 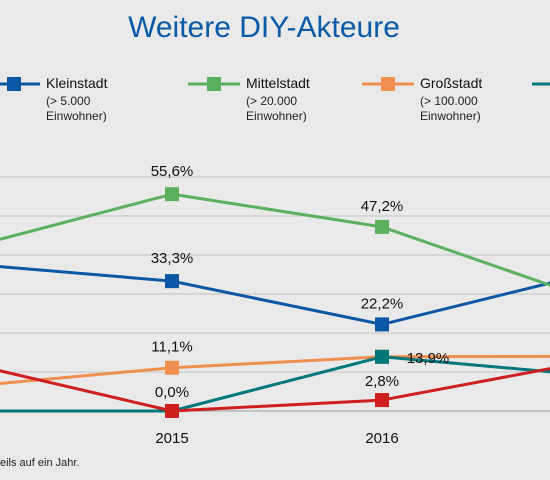 I want to click on x-tick-label: 2015, so click(x=171, y=438).